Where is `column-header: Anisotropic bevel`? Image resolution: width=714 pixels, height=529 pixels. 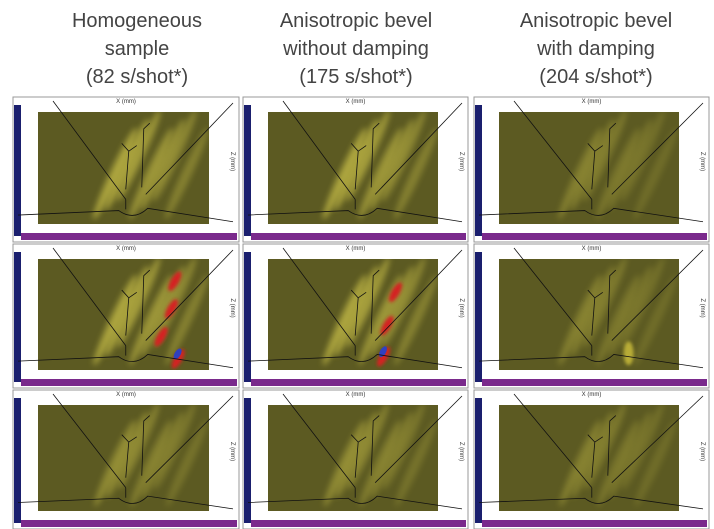 column-header: Anisotropic bevel is located at coordinates (356, 21).